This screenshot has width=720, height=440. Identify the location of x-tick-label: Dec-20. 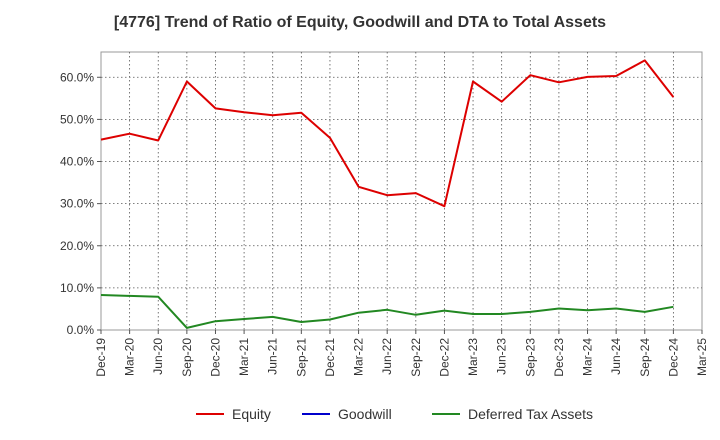
(215, 357).